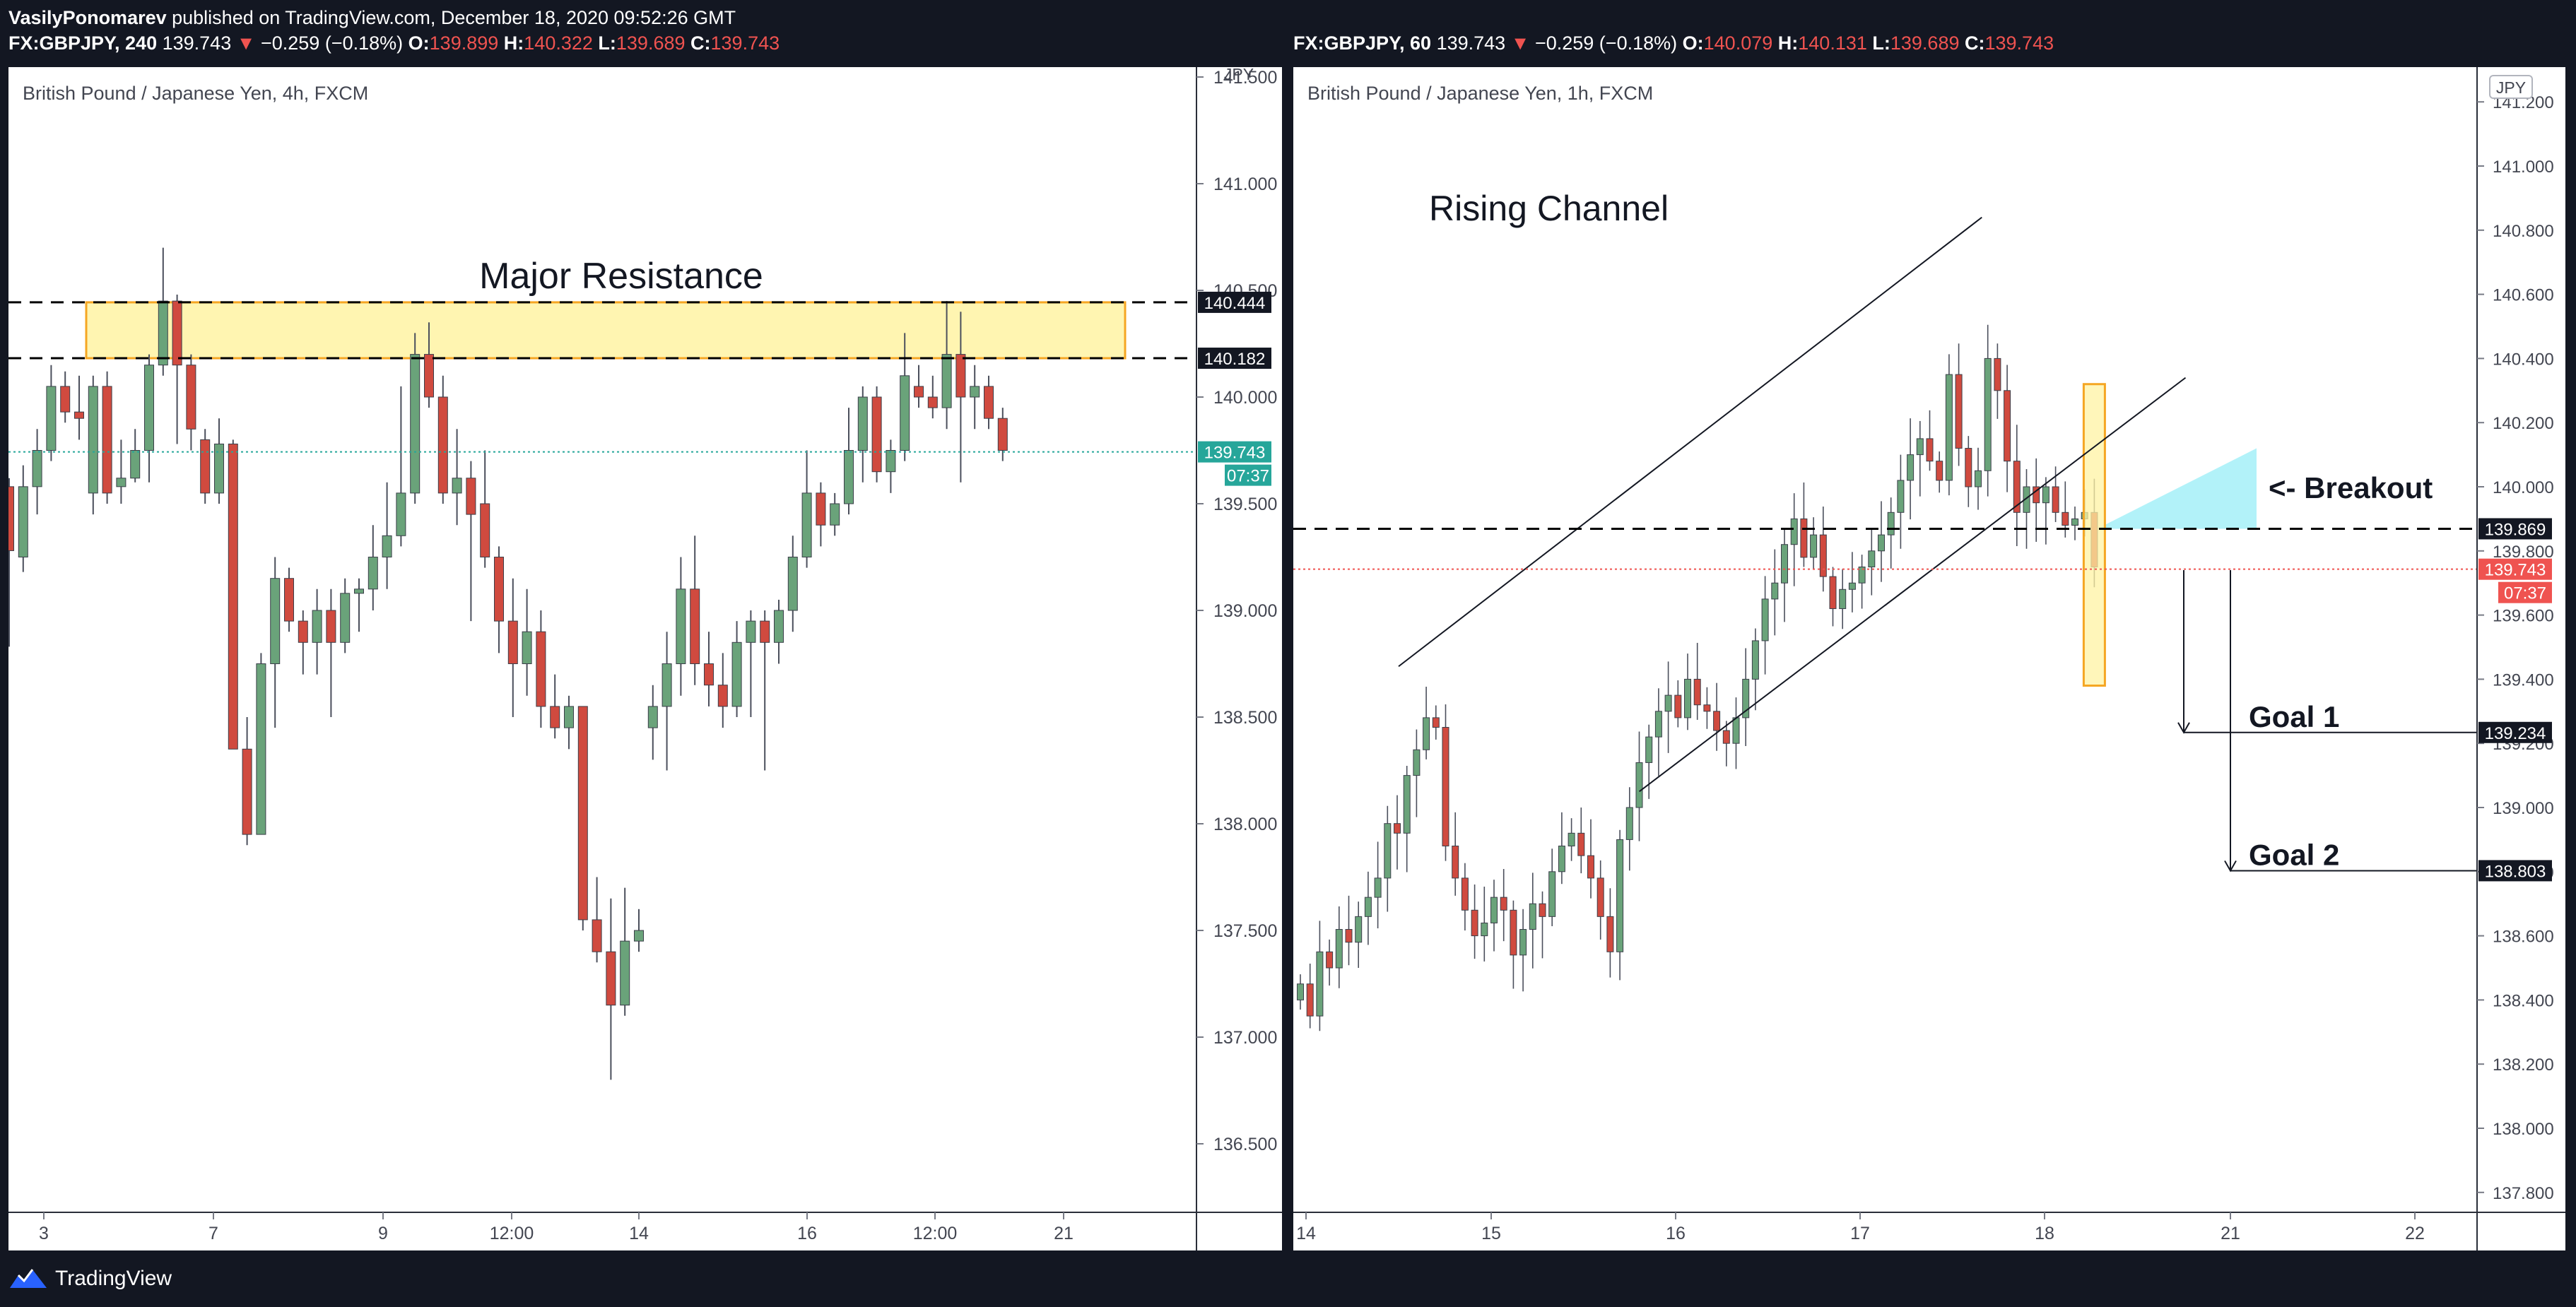 This screenshot has width=2576, height=1307. I want to click on price-tick-label: 141.500, so click(1245, 78).